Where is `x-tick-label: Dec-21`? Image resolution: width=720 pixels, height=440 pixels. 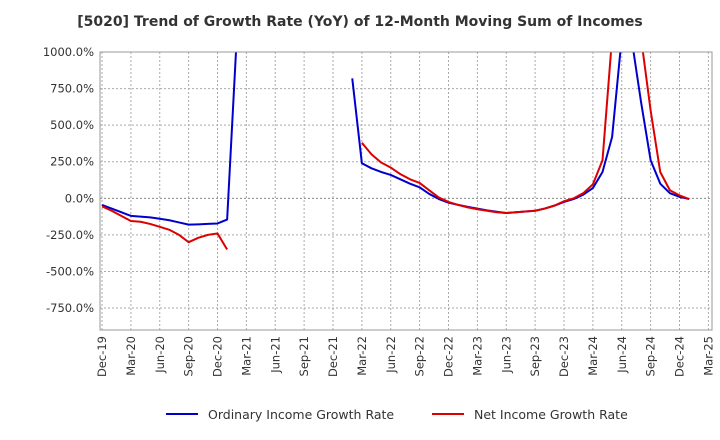
x-tick-label: Dec-21 is located at coordinates (333, 356).